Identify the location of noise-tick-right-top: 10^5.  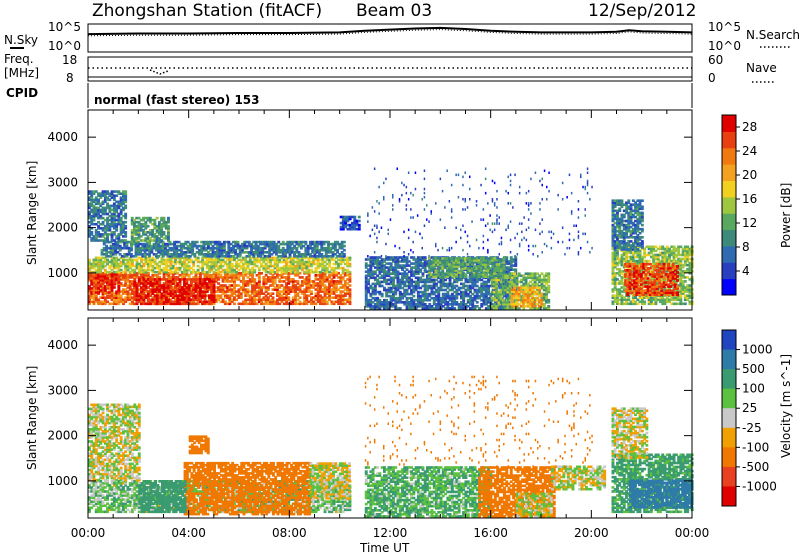
(724, 27).